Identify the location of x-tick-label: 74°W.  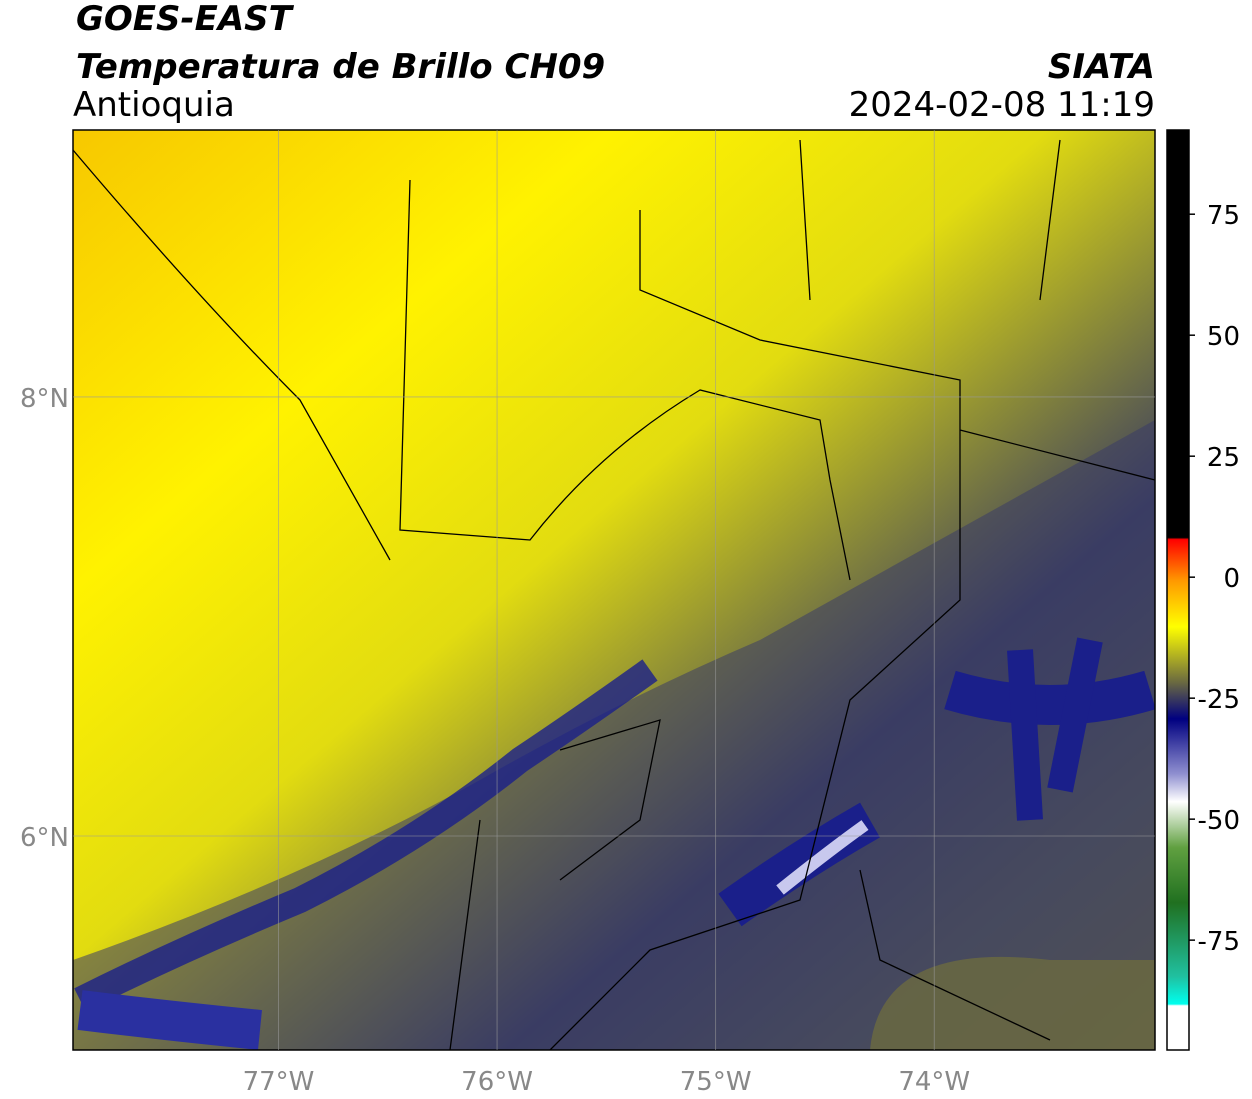
(934, 1082).